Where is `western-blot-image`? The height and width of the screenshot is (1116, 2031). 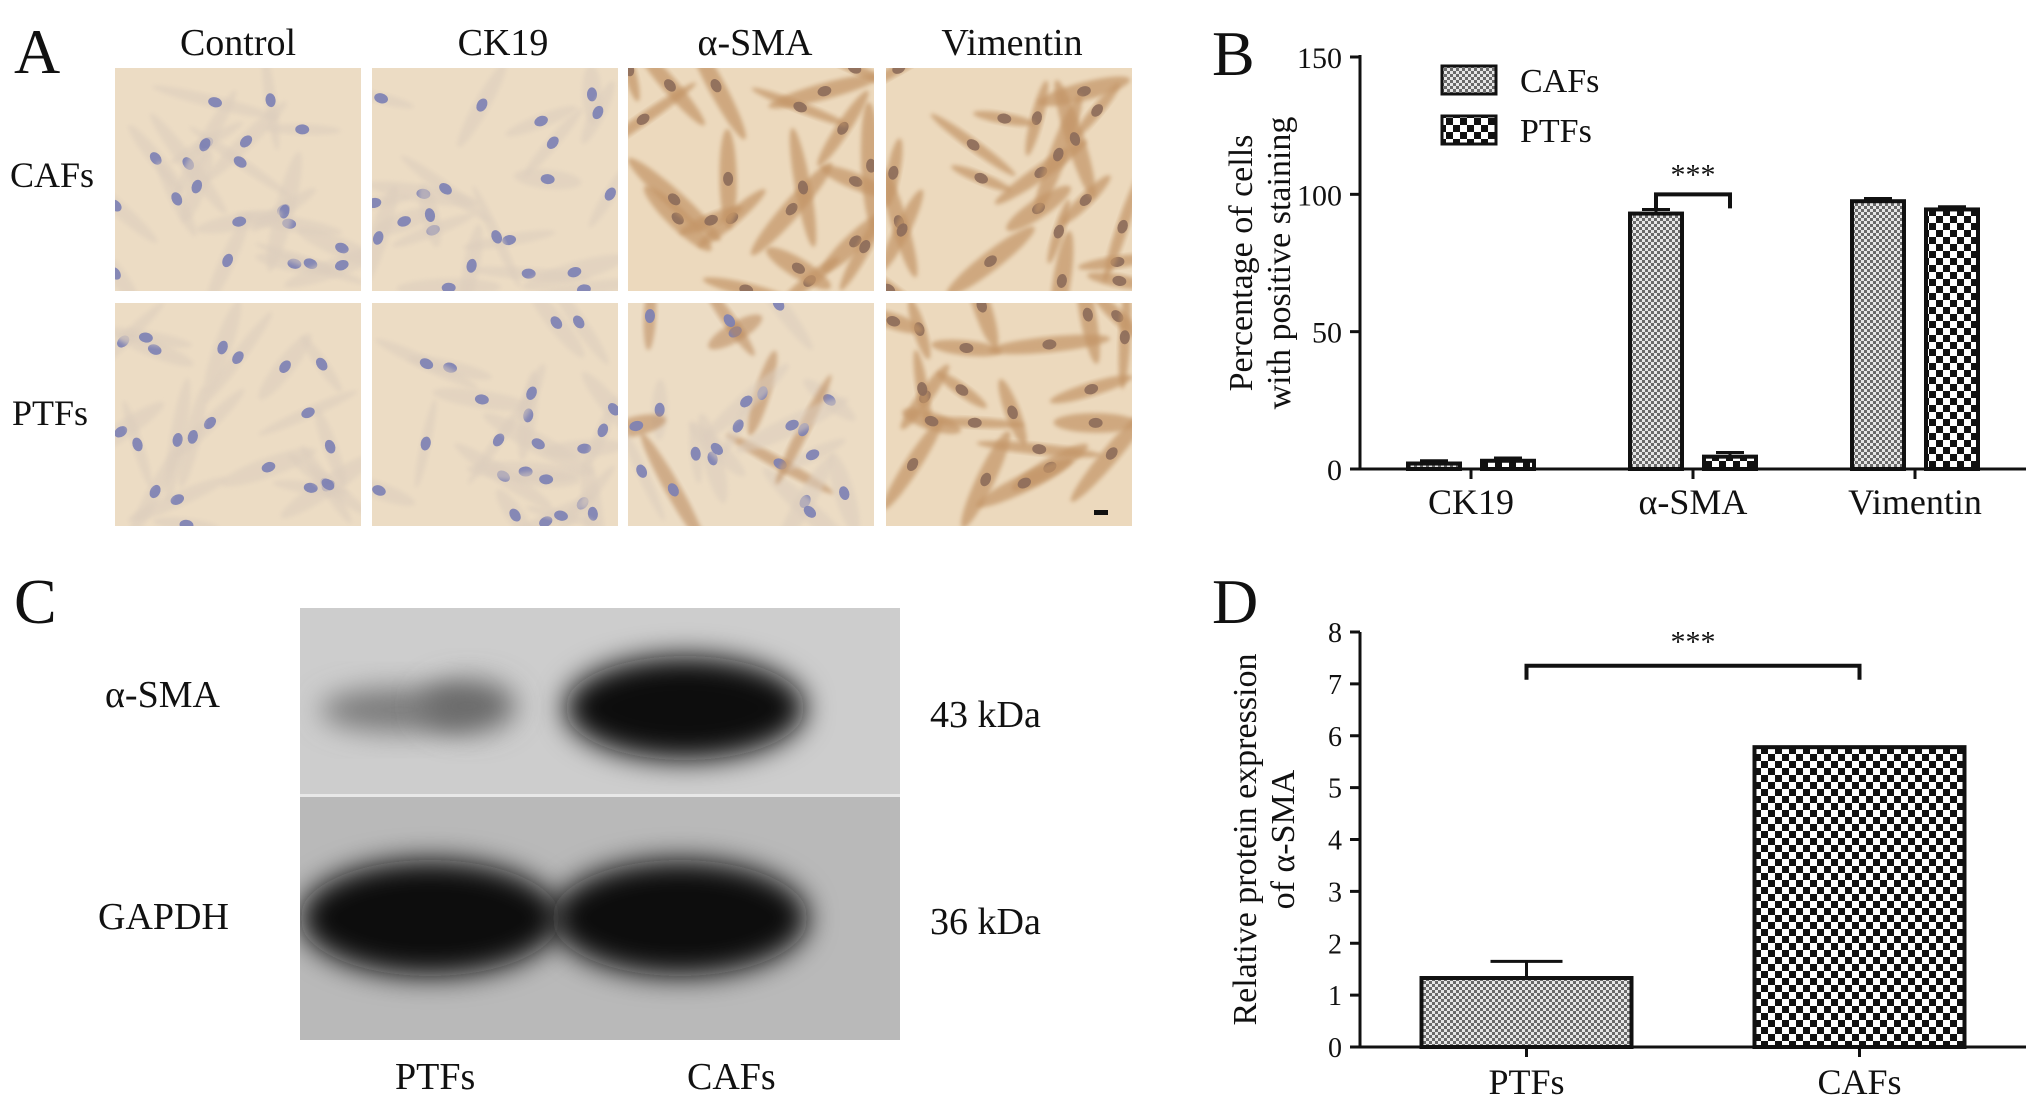
western-blot-image is located at coordinates (600, 824).